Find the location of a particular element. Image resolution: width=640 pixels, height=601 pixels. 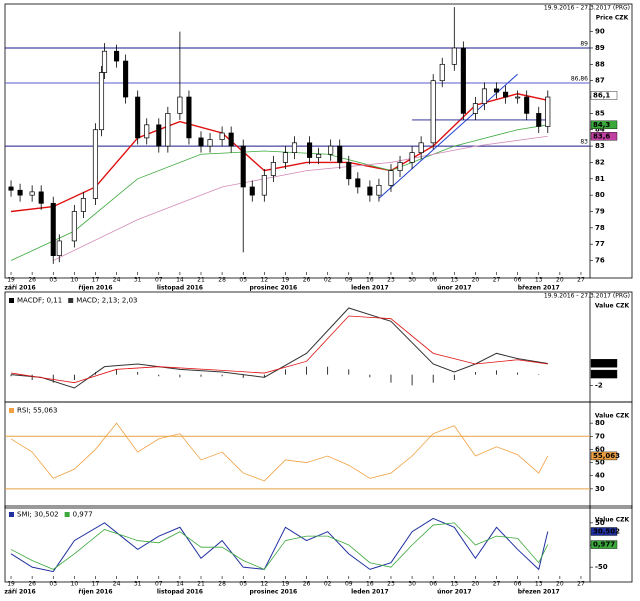

last-value-label: 83,6 is located at coordinates (601, 136).